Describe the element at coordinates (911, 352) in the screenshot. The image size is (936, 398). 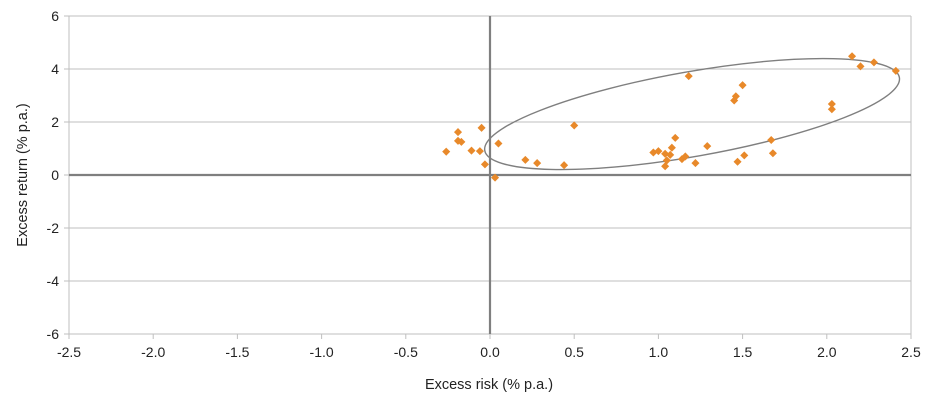
I see `x-tick-label: 2.5` at that location.